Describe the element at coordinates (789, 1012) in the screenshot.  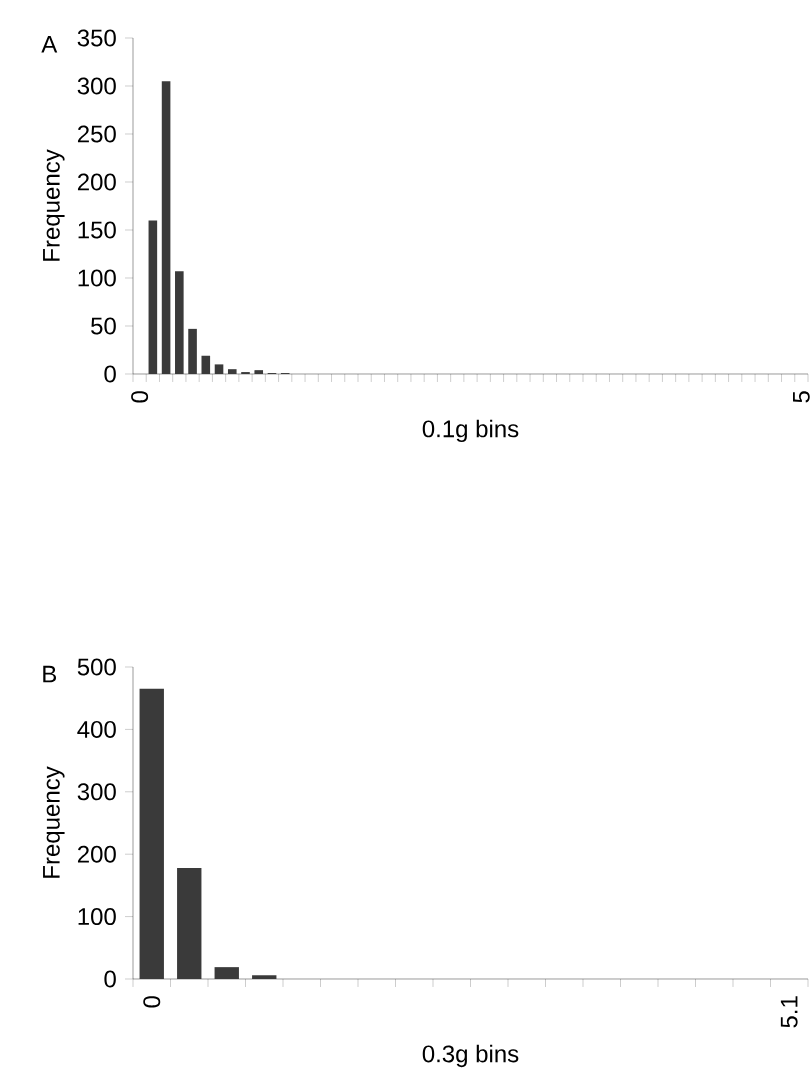
I see `x-tick-label: 5.1` at that location.